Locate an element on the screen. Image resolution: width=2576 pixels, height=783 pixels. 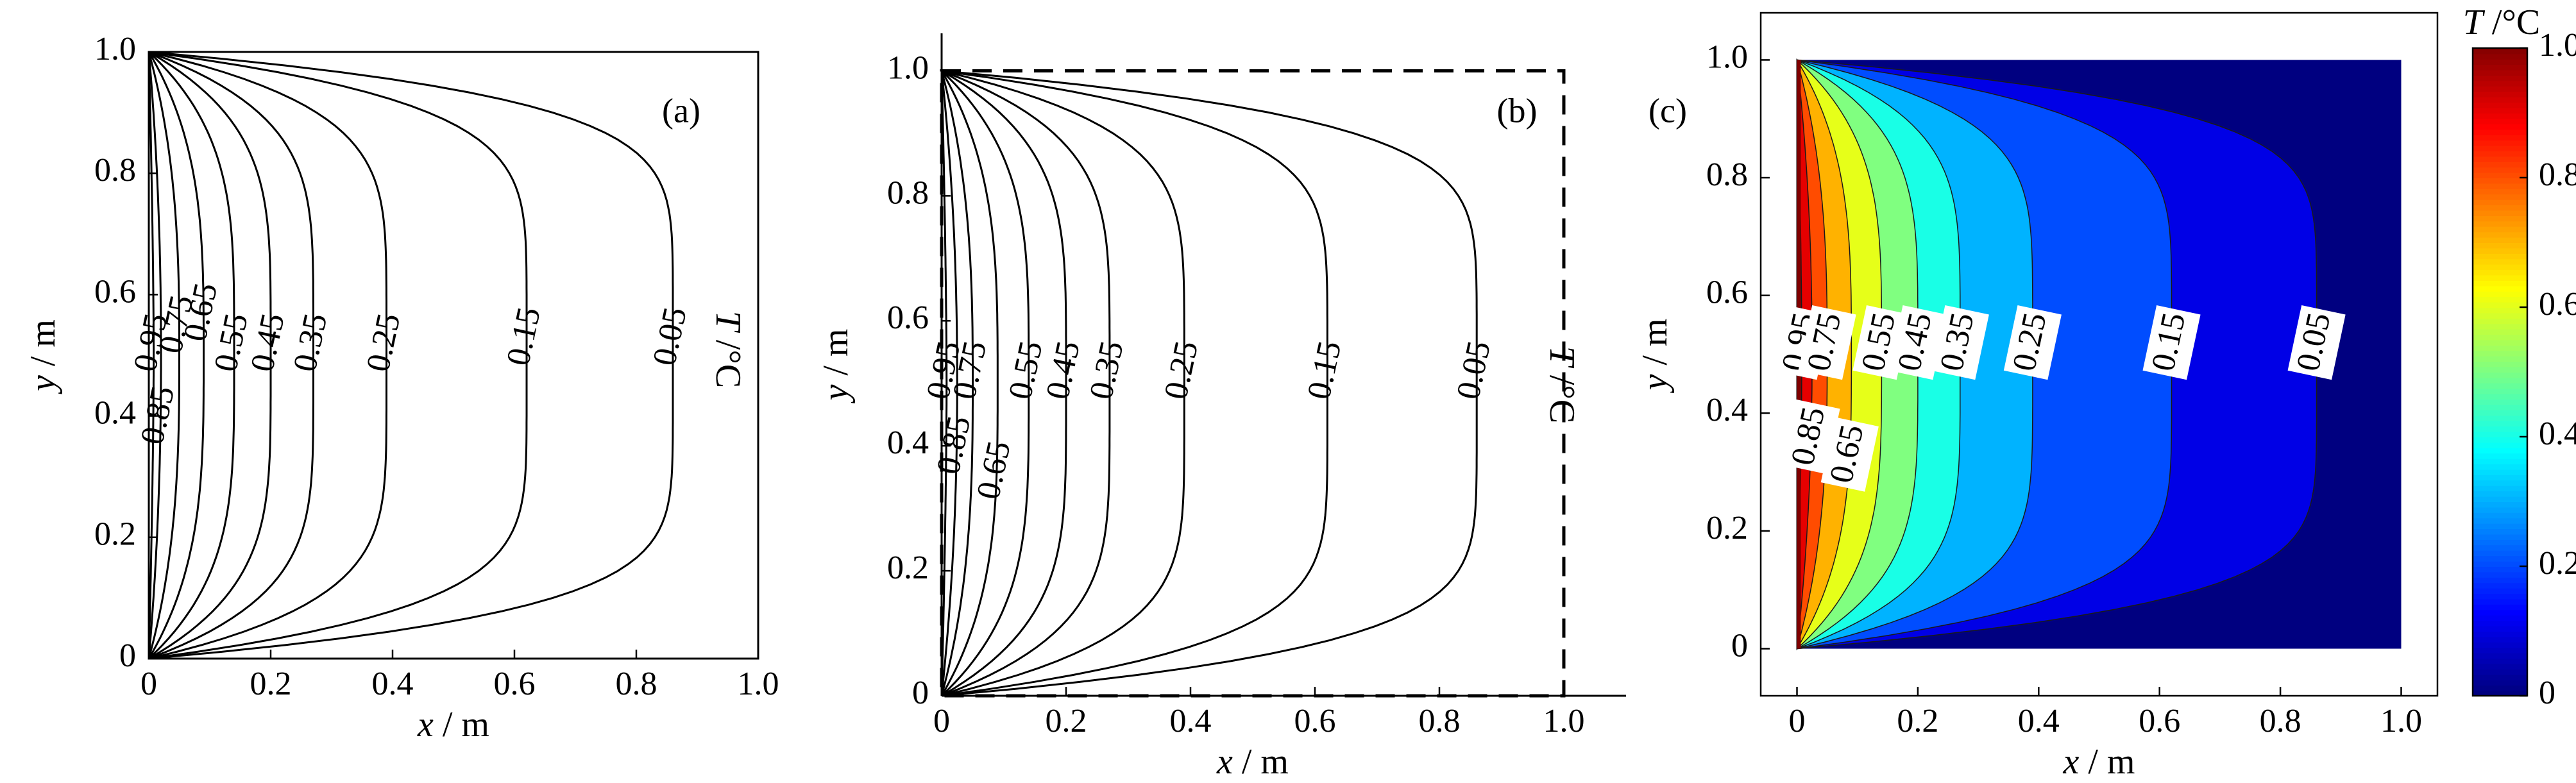
colorbar-title-unit: /°C is located at coordinates (2511, 22).